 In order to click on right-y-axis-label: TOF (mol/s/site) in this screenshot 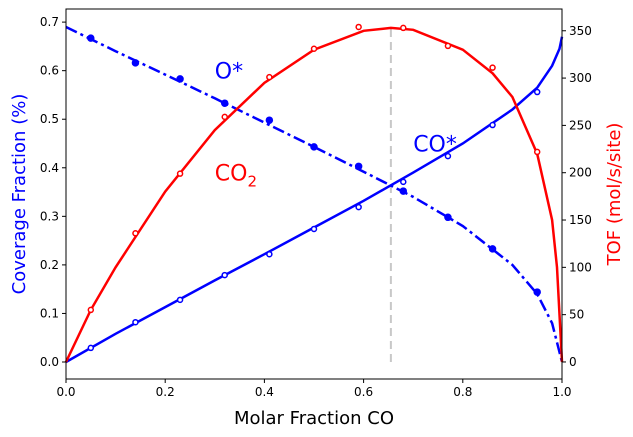, I will do `click(614, 195)`.